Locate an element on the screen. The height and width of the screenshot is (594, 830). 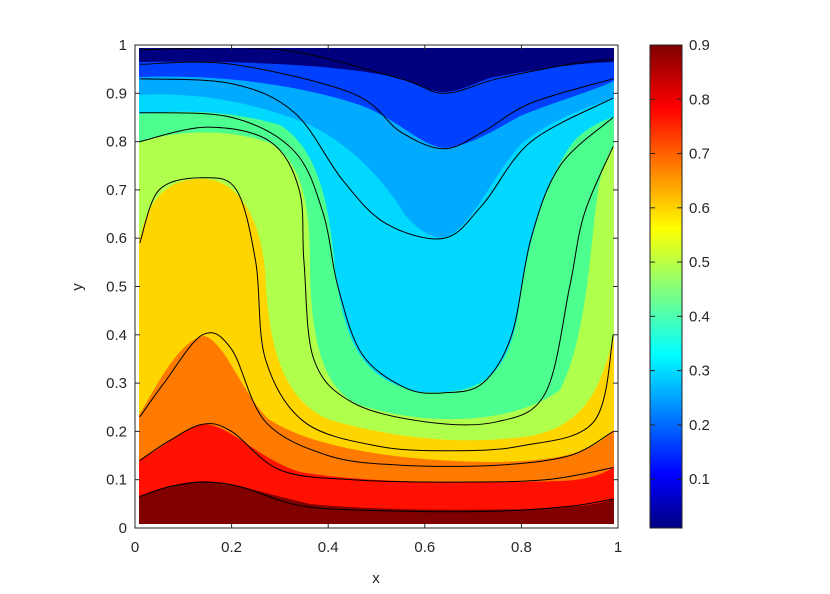
colorbar: 0.1 0.2 0.3 0.4 0.5 0.6 0.7 0.8 0.9 is located at coordinates (679, 283).